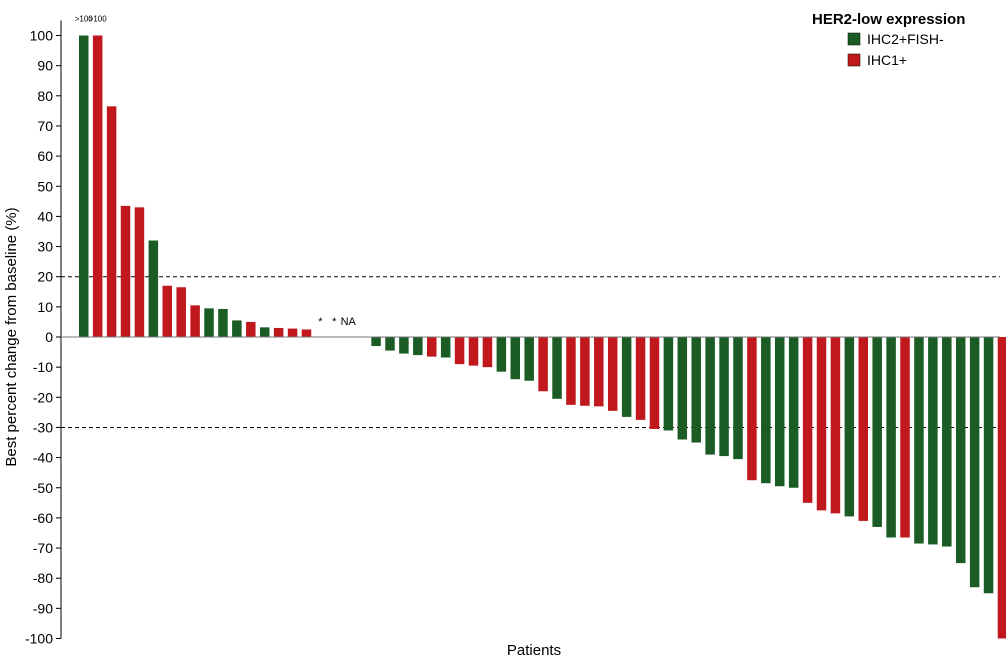 The width and height of the screenshot is (1006, 660). What do you see at coordinates (43, 367) in the screenshot?
I see `y-tick-label: -10` at bounding box center [43, 367].